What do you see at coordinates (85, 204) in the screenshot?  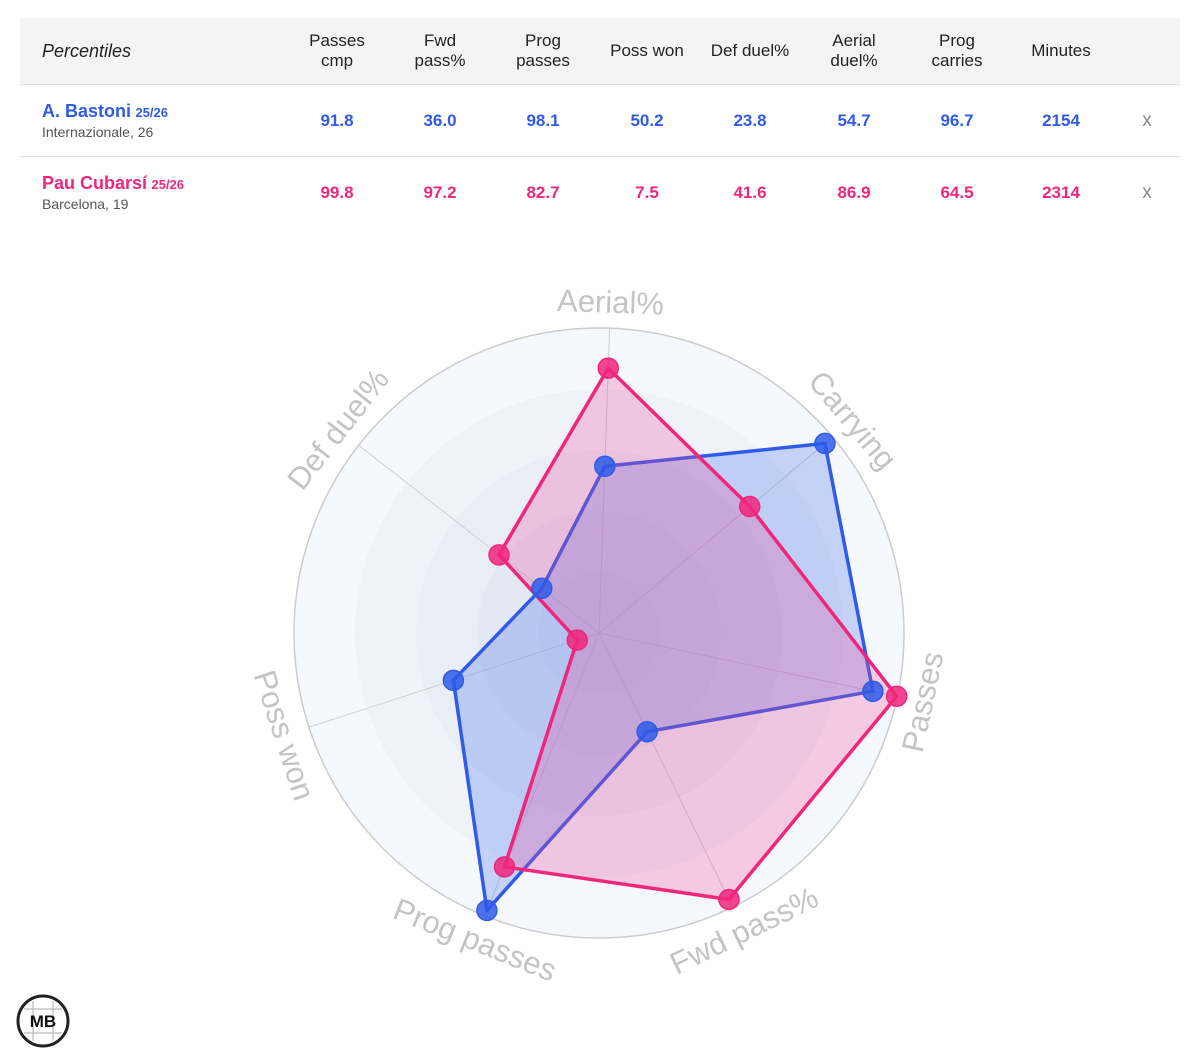 I see `player-club: Barcelona, 19` at bounding box center [85, 204].